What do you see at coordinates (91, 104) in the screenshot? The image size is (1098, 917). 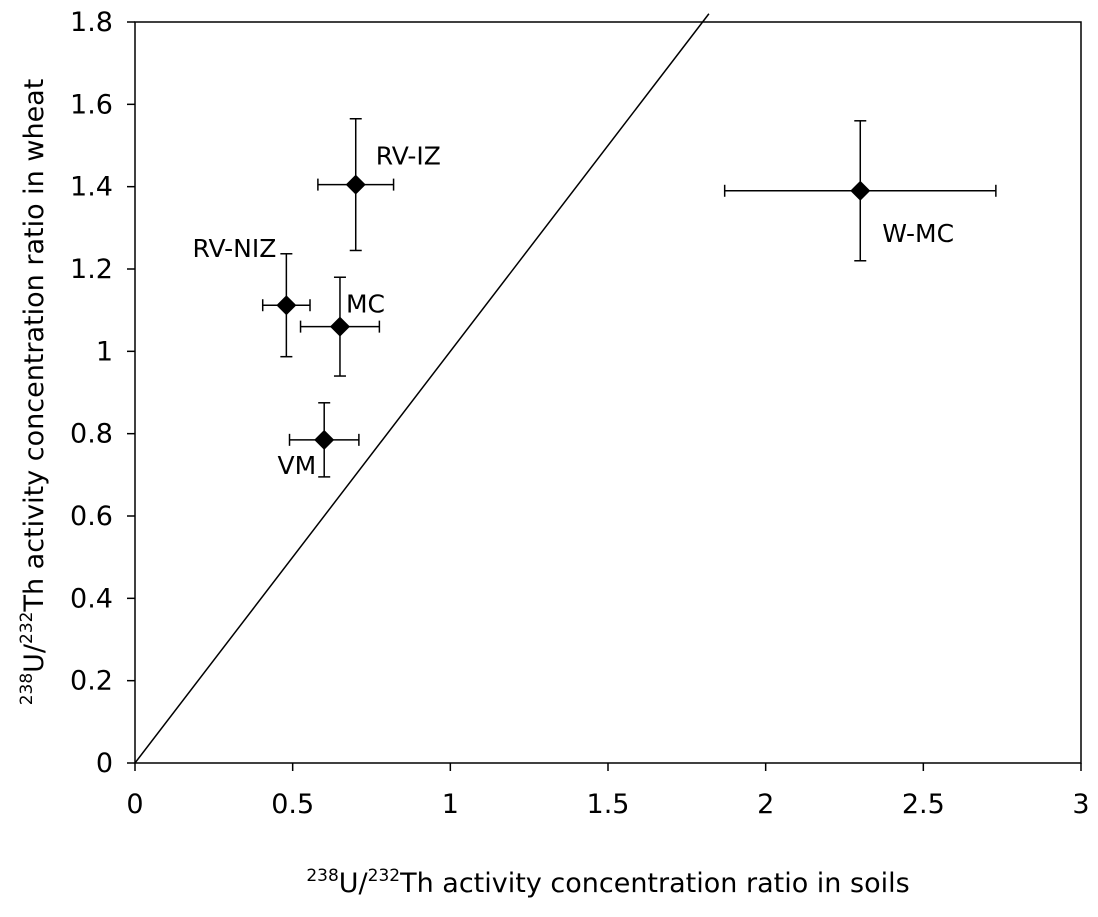 I see `y-tick-label: 1.6` at bounding box center [91, 104].